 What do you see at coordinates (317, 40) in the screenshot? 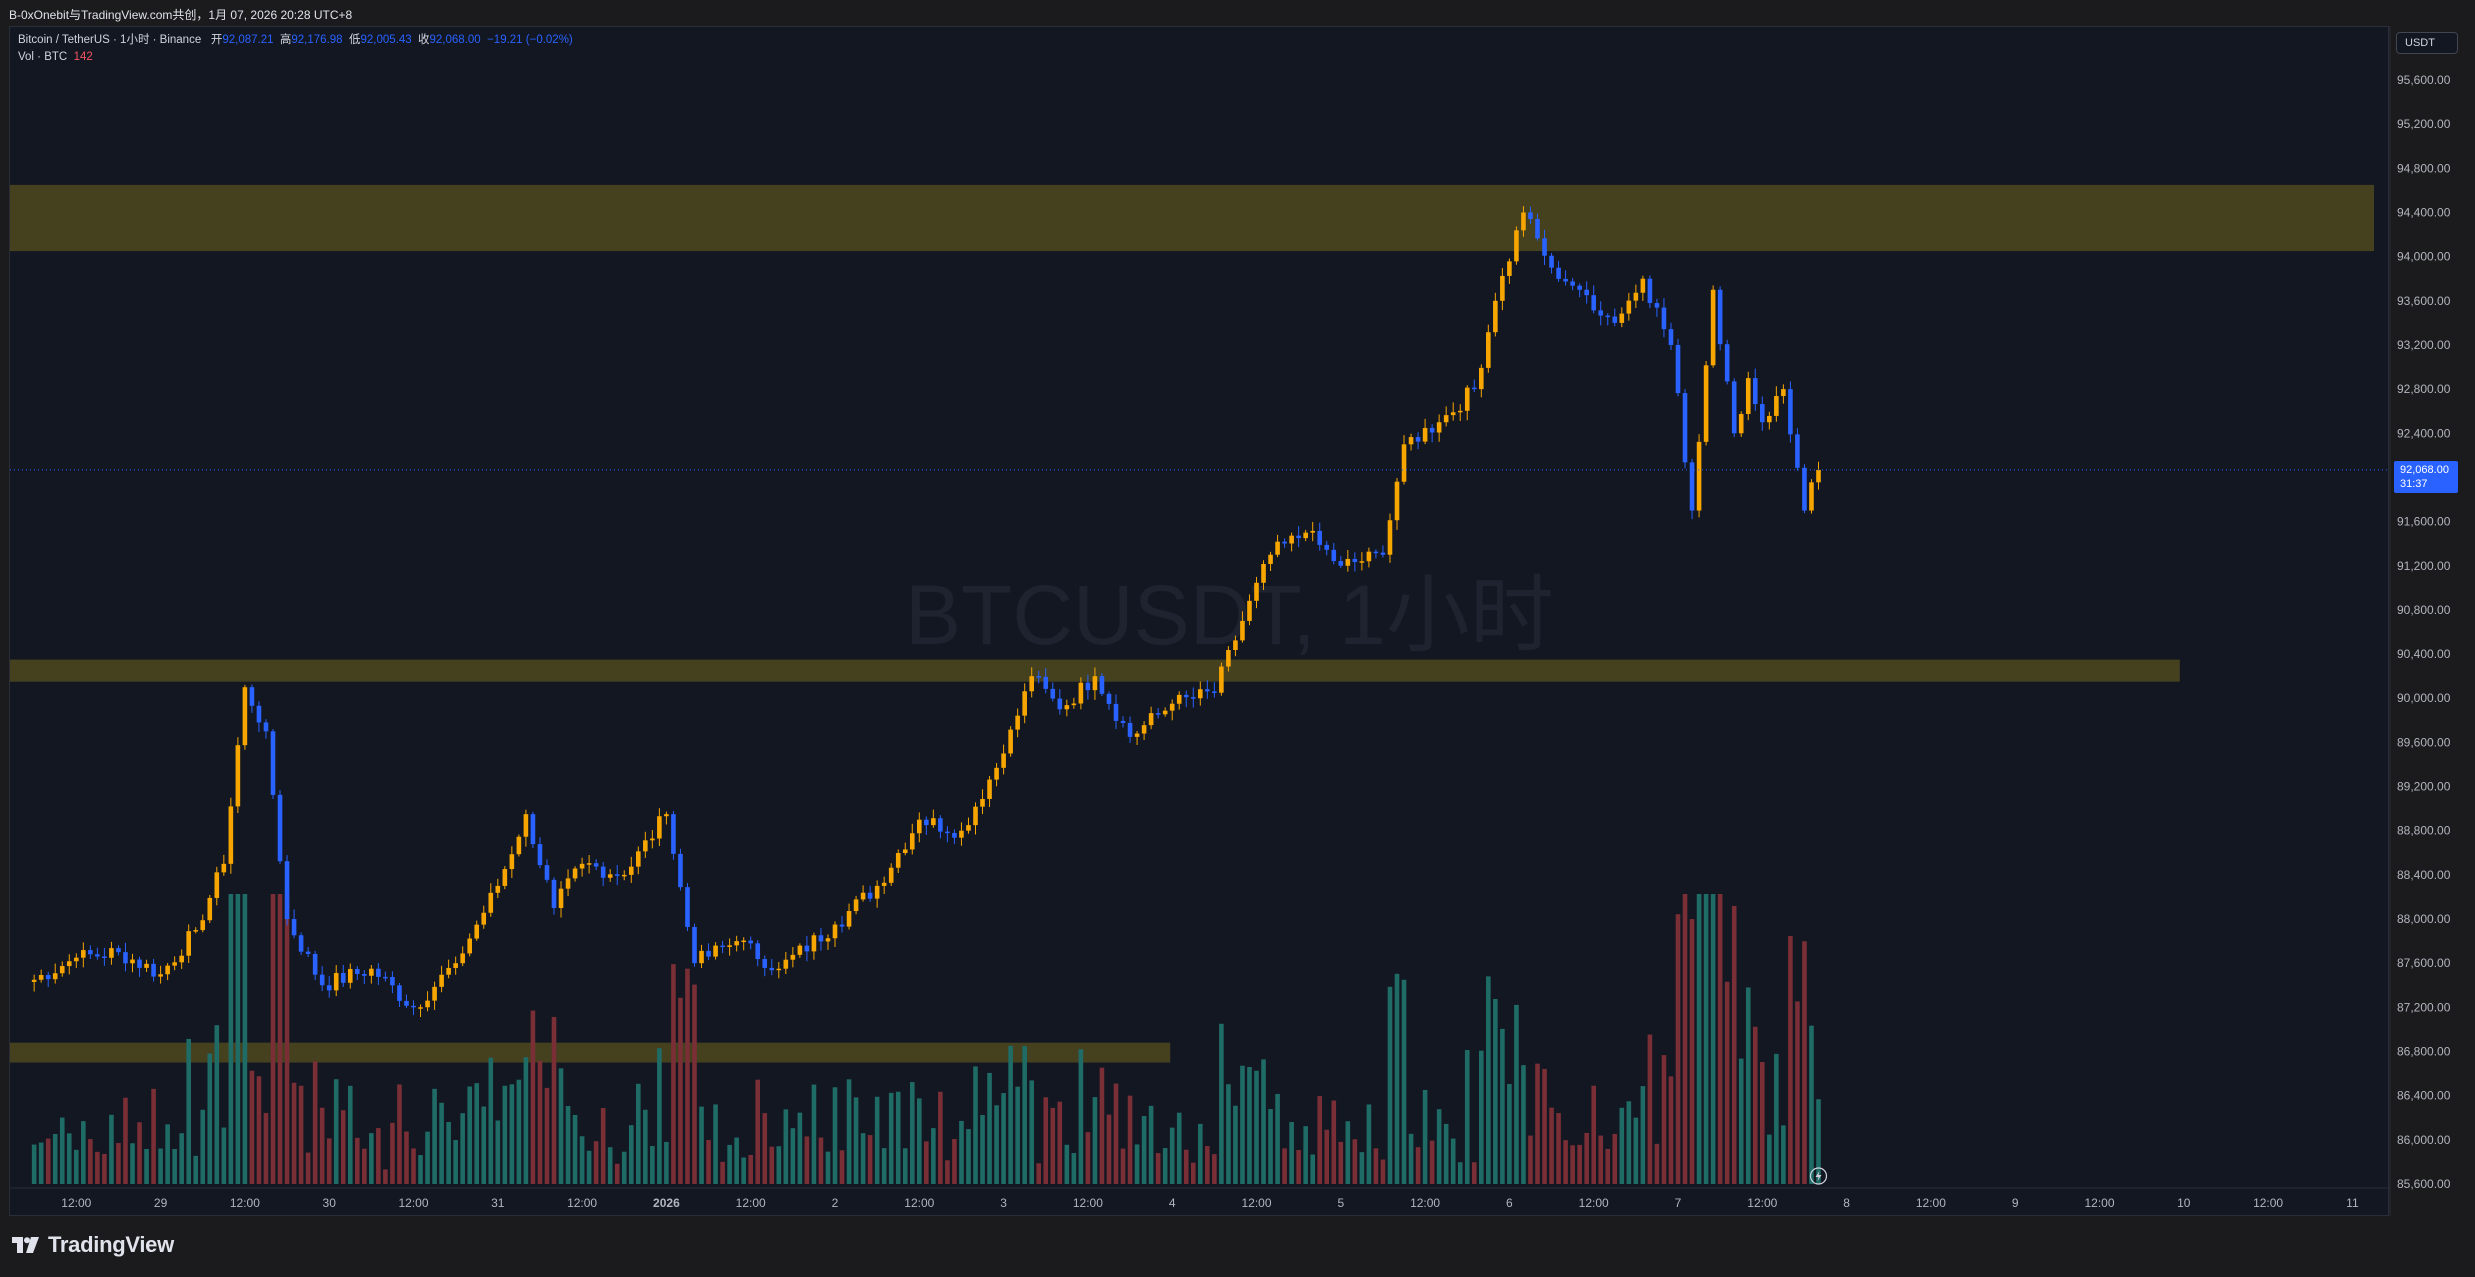
I see `high-value: 92,176.98` at bounding box center [317, 40].